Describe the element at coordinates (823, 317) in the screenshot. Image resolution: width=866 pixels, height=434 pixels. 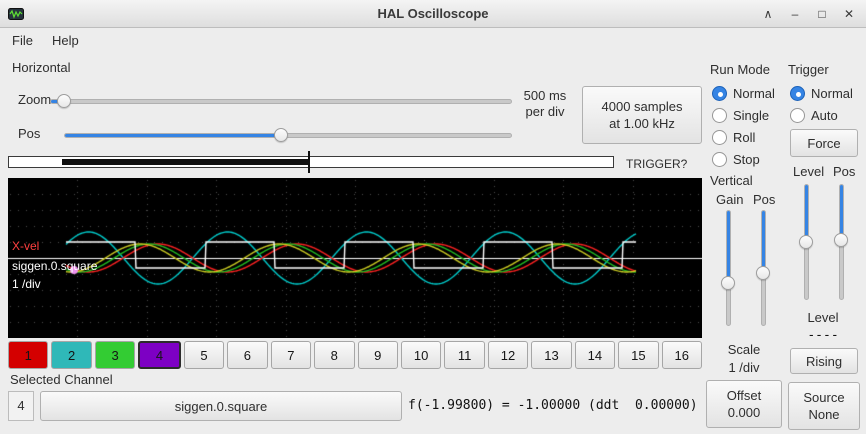
I see `trigger-level-readout-label: Level` at that location.